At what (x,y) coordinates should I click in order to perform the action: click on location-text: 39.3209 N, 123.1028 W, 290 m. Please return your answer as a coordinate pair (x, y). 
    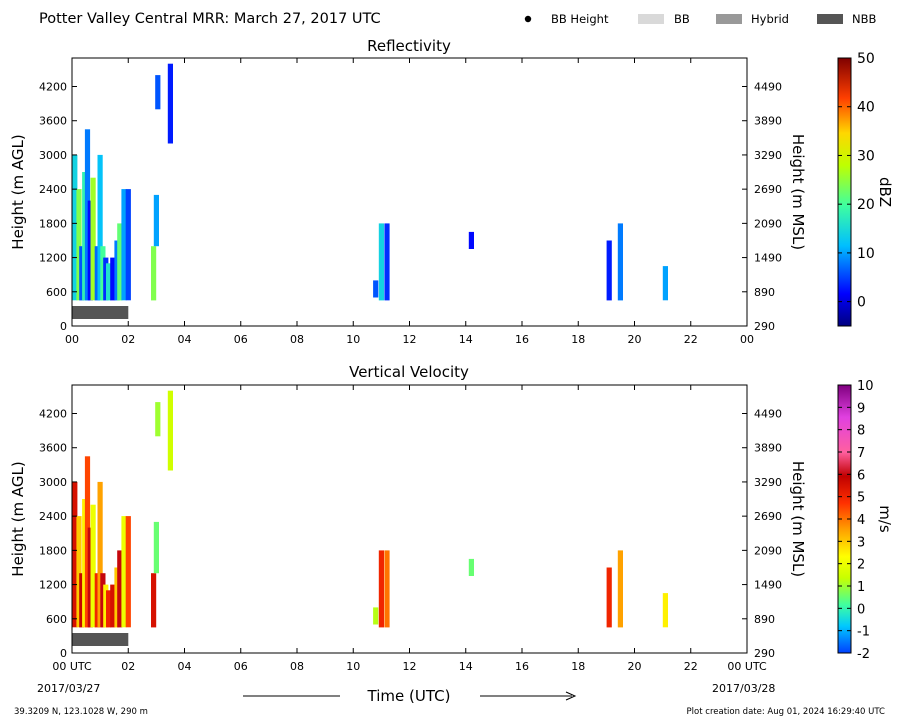
    Looking at the image, I should click on (81, 712).